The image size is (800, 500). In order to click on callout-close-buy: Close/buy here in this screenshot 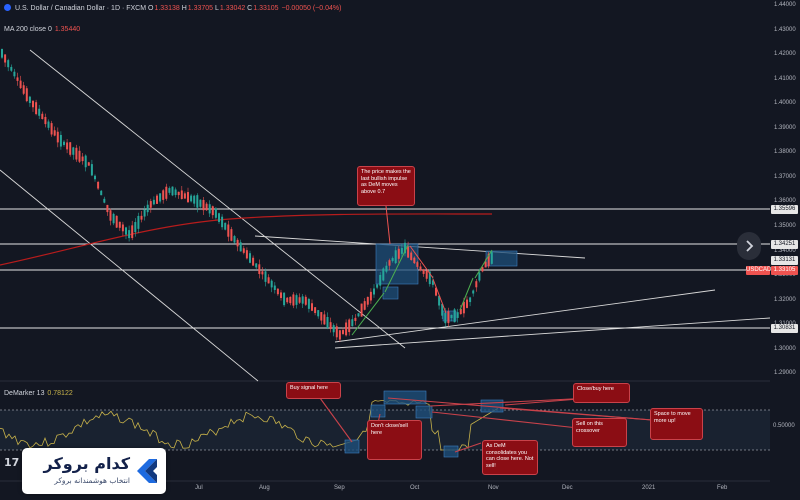, I will do `click(601, 393)`.